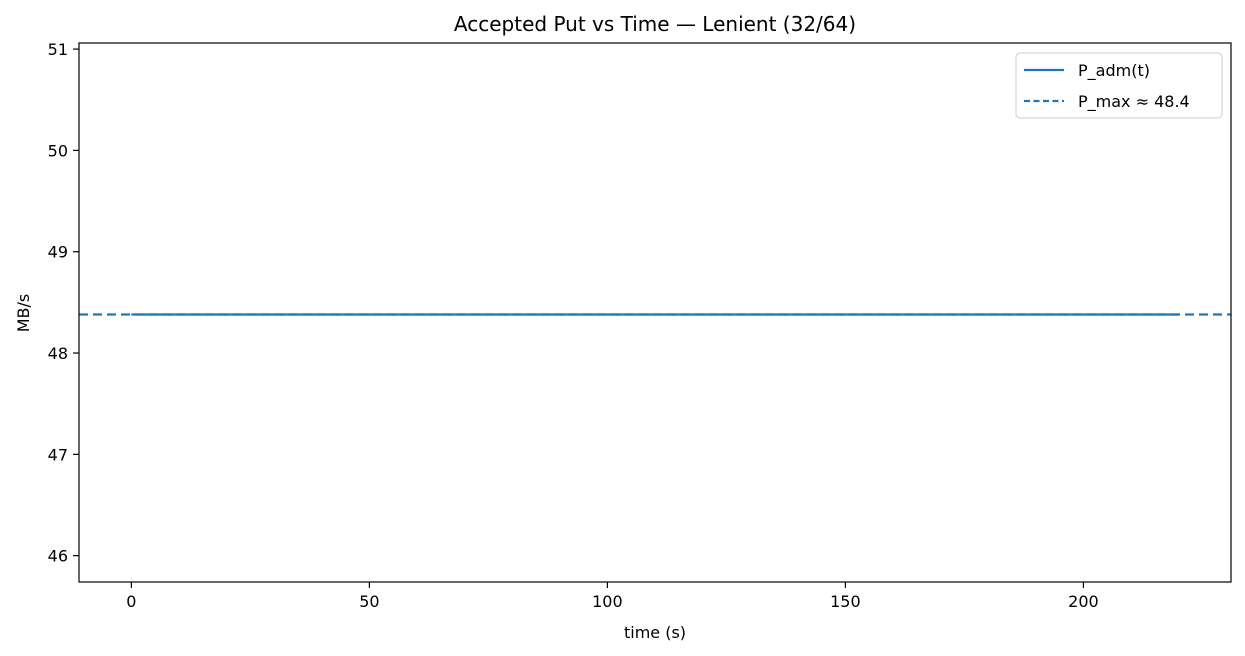 The height and width of the screenshot is (656, 1245). What do you see at coordinates (655, 24) in the screenshot?
I see `chart-title: Accepted Put vs Time — Lenient (32/64)` at bounding box center [655, 24].